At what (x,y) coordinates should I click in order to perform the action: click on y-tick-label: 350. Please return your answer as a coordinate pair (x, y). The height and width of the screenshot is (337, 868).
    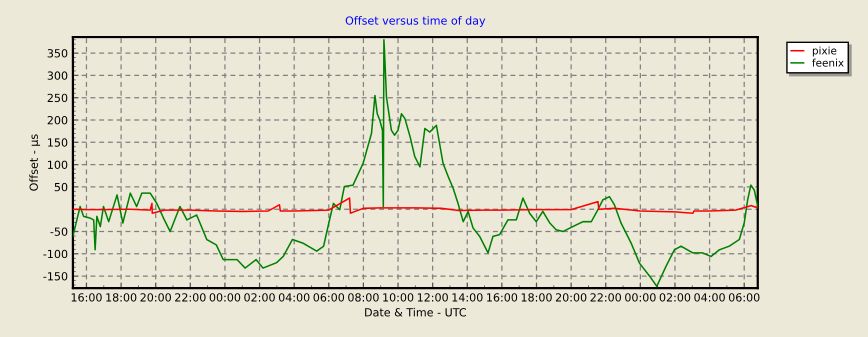
    Looking at the image, I should click on (58, 53).